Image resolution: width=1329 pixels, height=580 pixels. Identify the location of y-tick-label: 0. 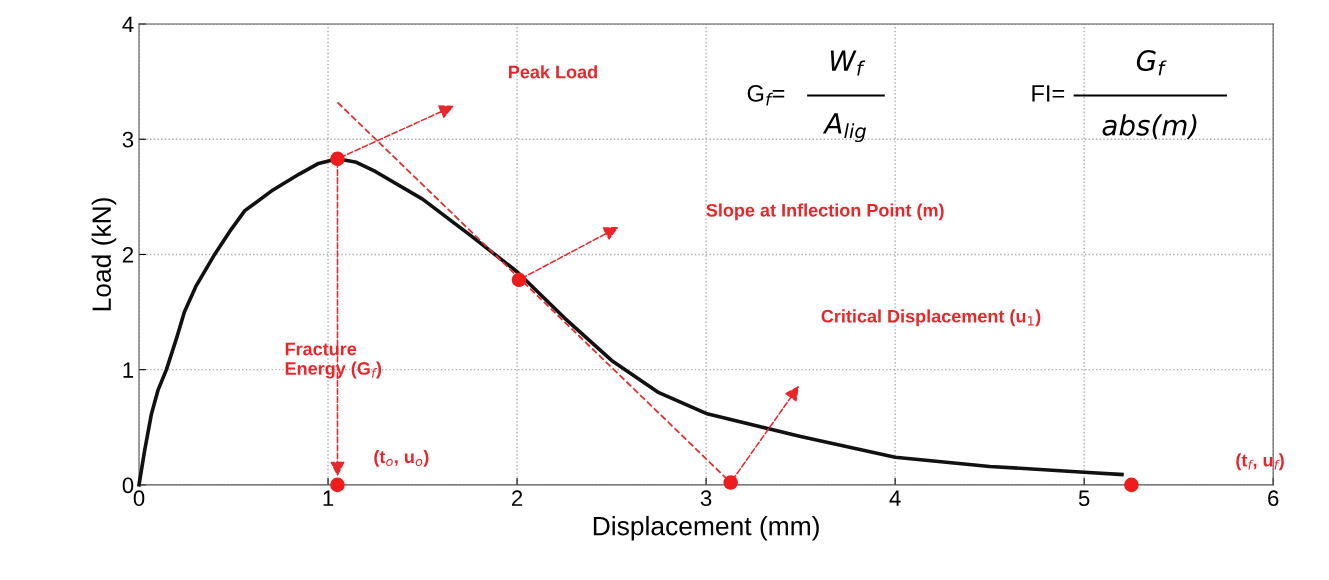
(128, 485).